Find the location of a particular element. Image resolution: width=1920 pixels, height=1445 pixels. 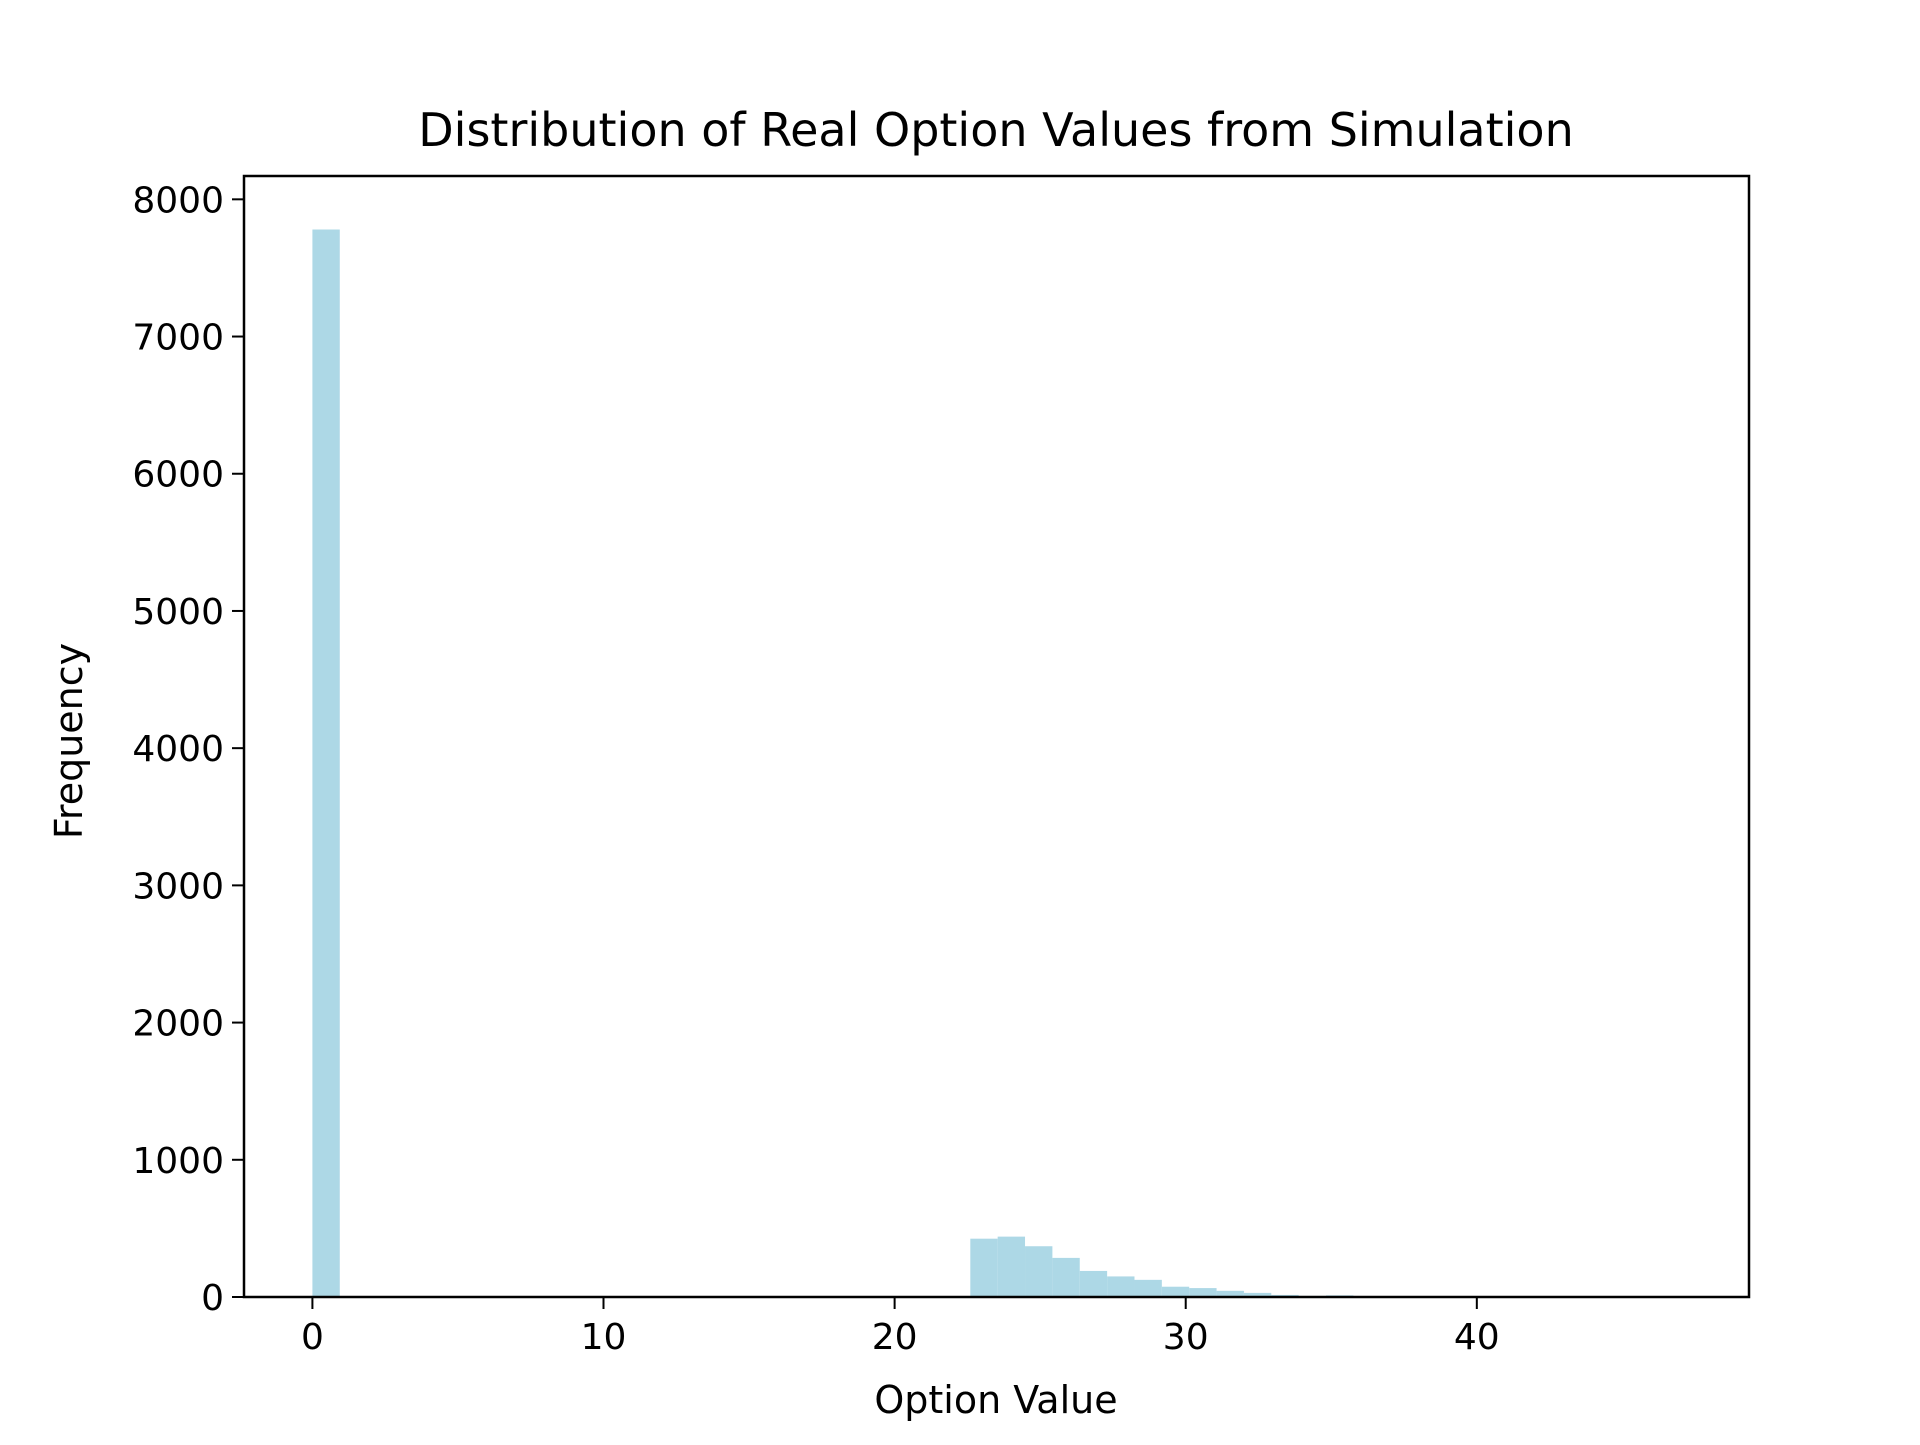

y-tick-label-7: 7000 is located at coordinates (178, 338).